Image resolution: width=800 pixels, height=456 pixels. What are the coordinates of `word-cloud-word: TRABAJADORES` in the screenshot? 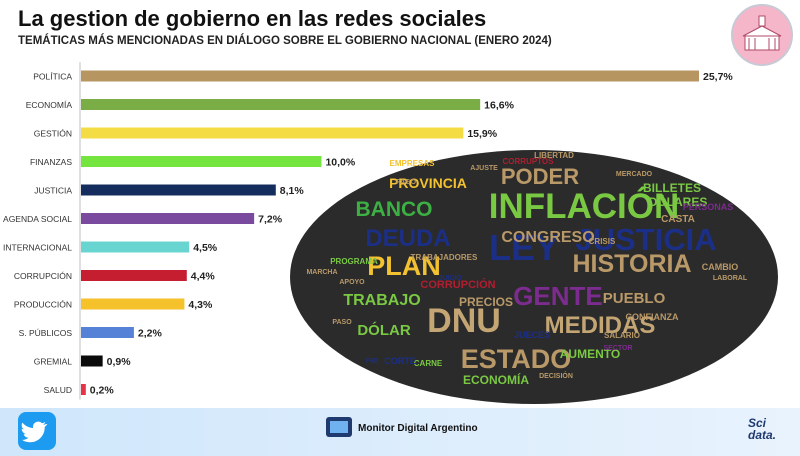 It's located at (444, 257).